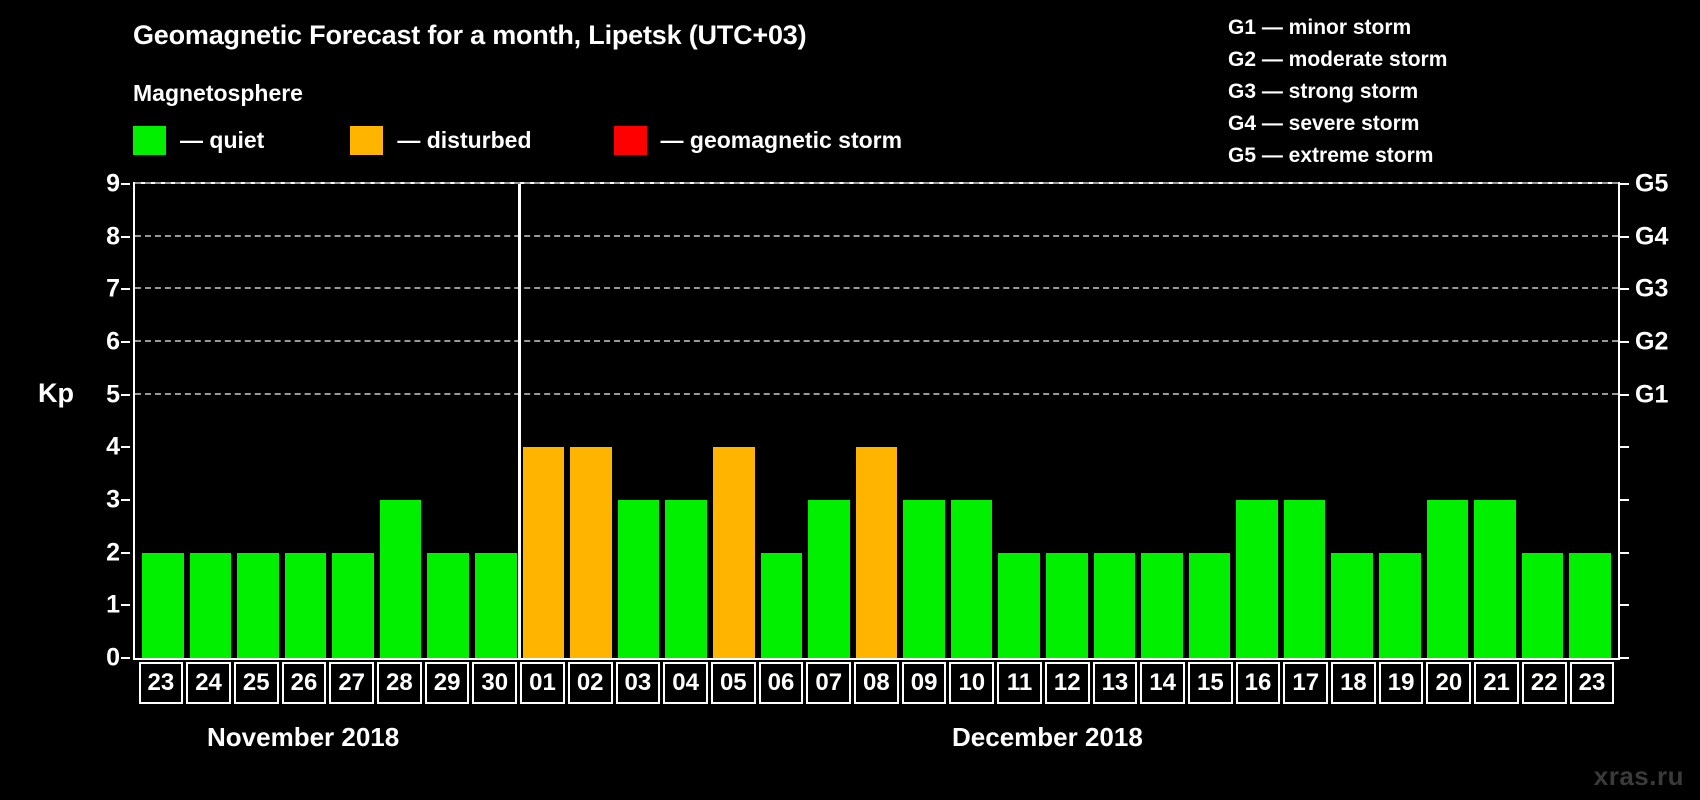  What do you see at coordinates (1258, 683) in the screenshot?
I see `day-label-16: 16` at bounding box center [1258, 683].